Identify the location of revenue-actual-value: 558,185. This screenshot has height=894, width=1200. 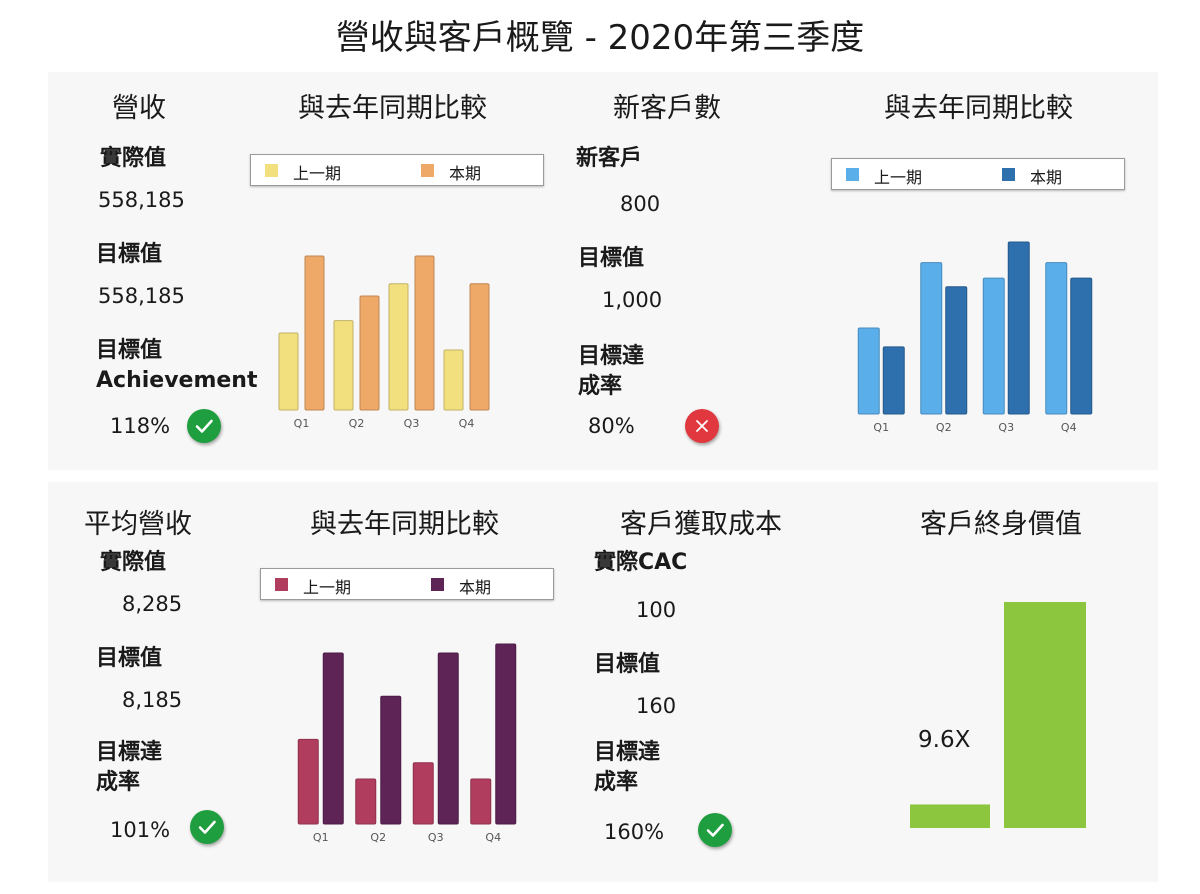
(141, 200).